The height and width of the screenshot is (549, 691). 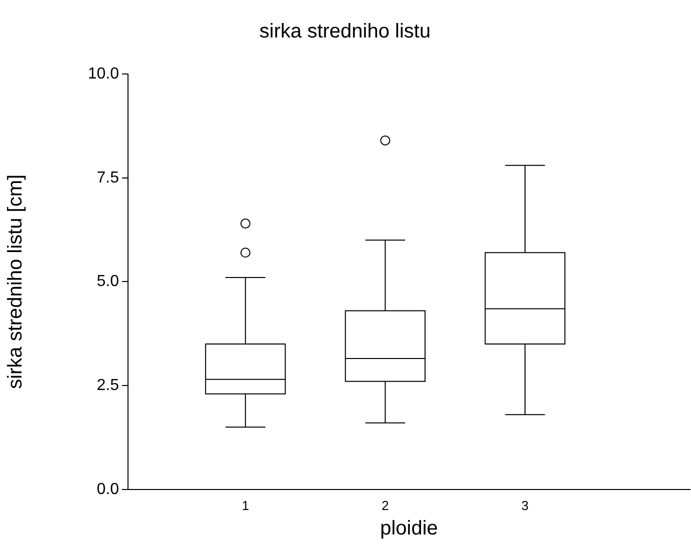 I want to click on y-axis-title: sirka stredniho listu [cm], so click(x=15, y=281).